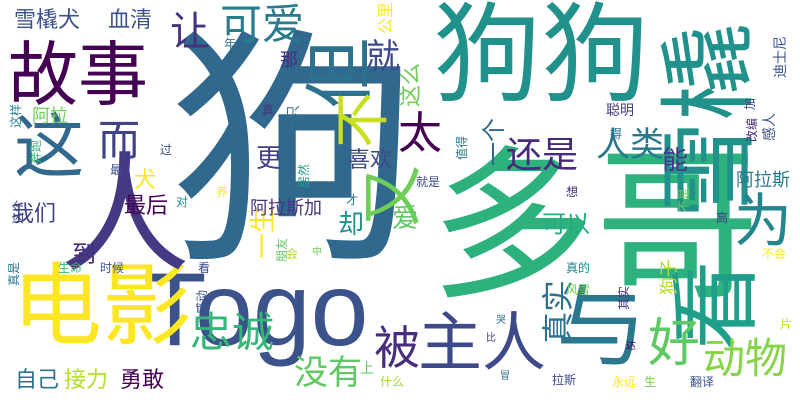 Image resolution: width=800 pixels, height=400 pixels. Describe the element at coordinates (491, 338) in the screenshot. I see `word-bi: 比` at that location.